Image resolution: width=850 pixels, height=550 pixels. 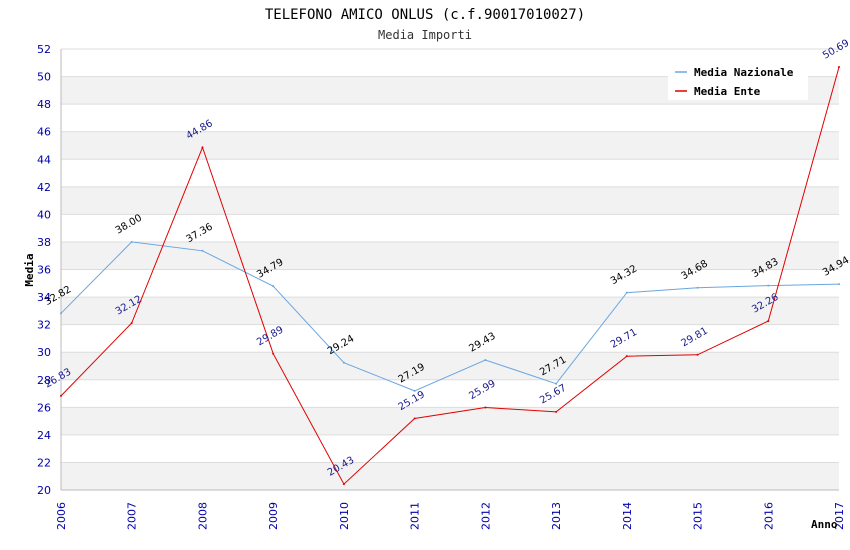 What do you see at coordinates (839, 516) in the screenshot?
I see `x-tick-label: 2017` at bounding box center [839, 516].